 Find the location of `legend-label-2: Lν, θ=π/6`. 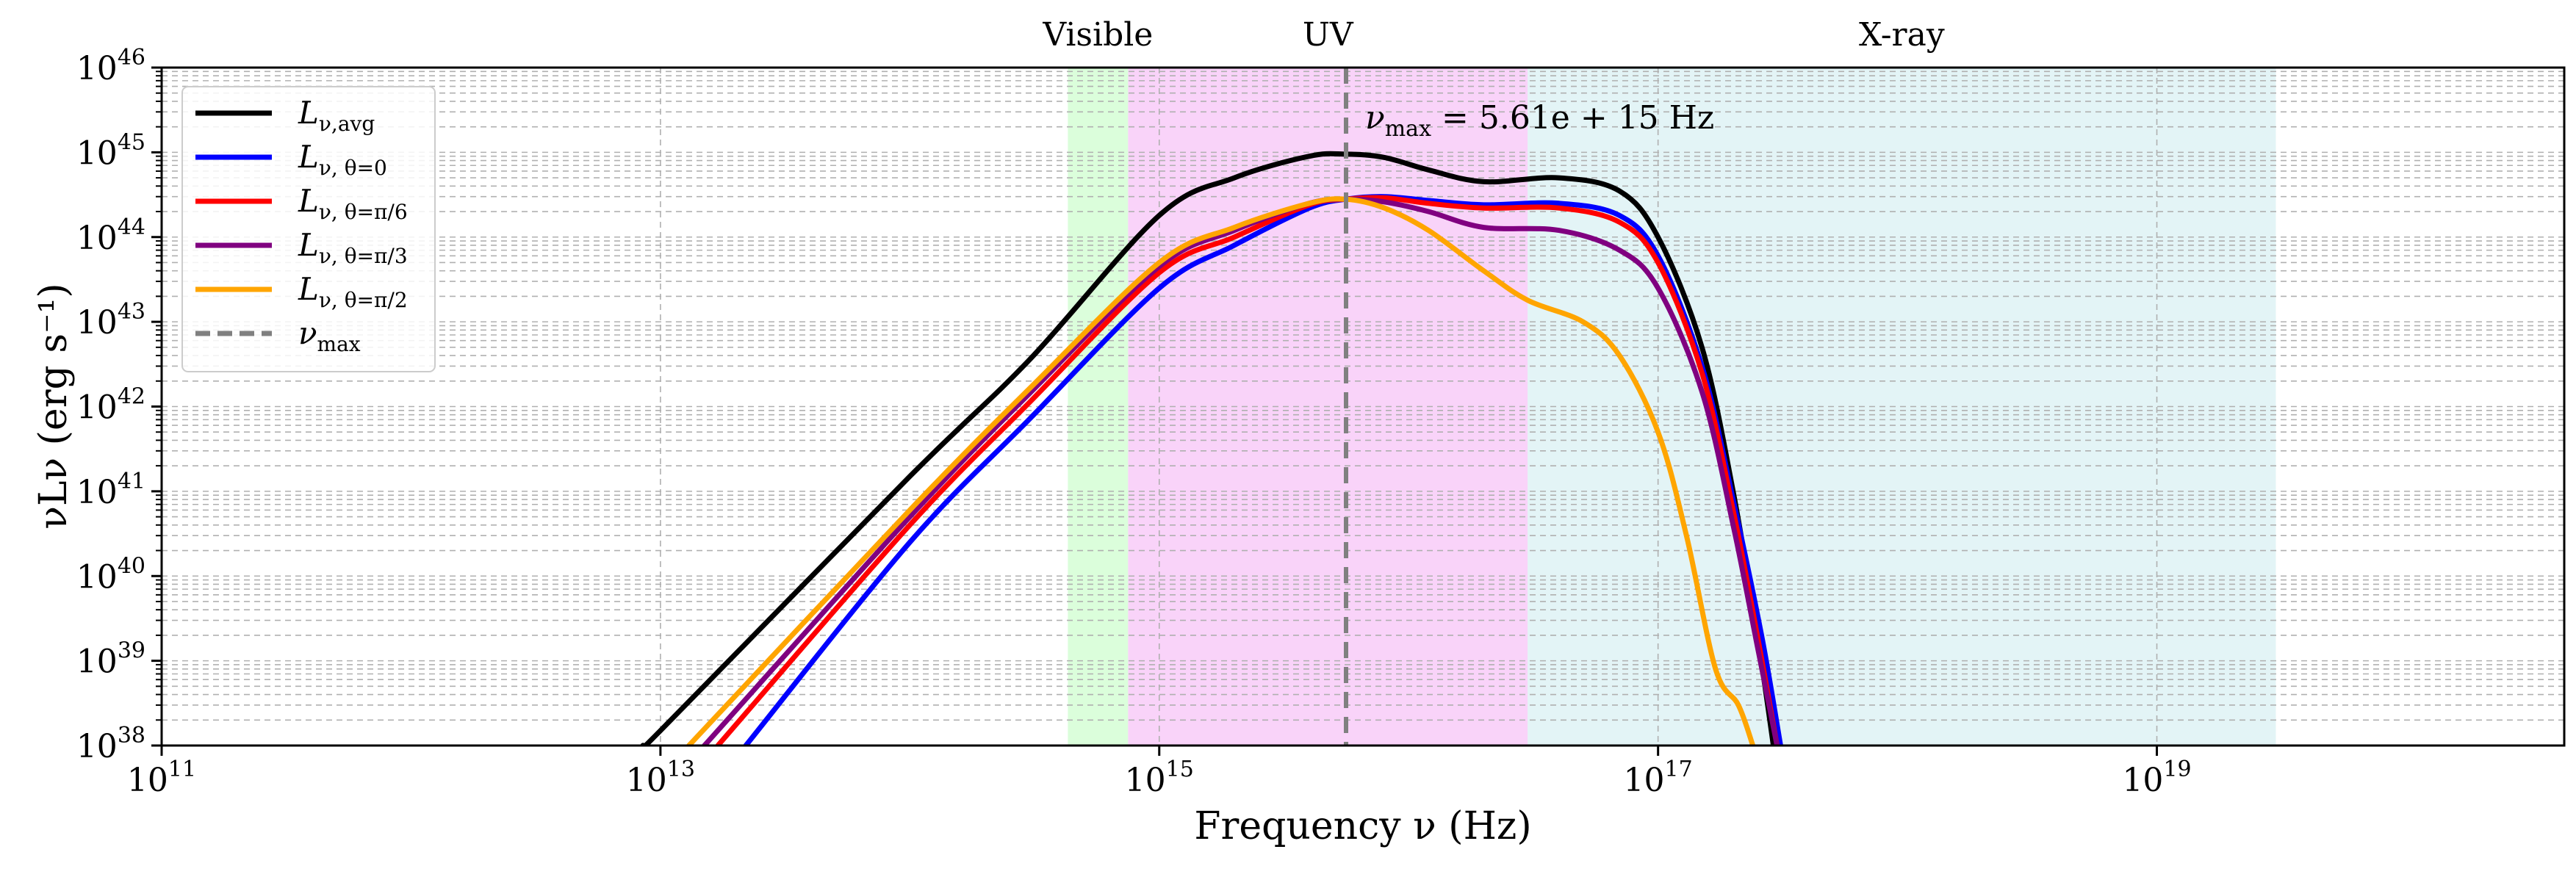

legend-label-2: Lν, θ=π/6 is located at coordinates (353, 203).